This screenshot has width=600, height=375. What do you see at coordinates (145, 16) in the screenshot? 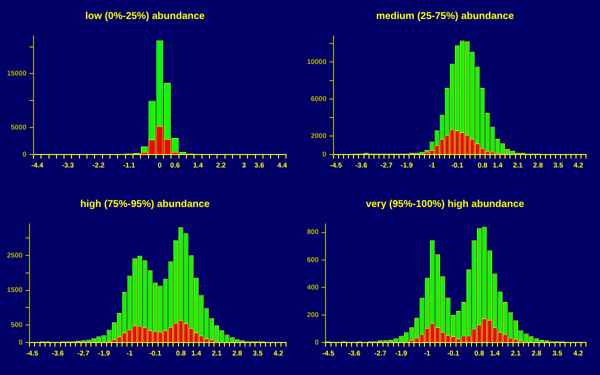
I see `chart-title: low (0%-25%) abundance` at bounding box center [145, 16].